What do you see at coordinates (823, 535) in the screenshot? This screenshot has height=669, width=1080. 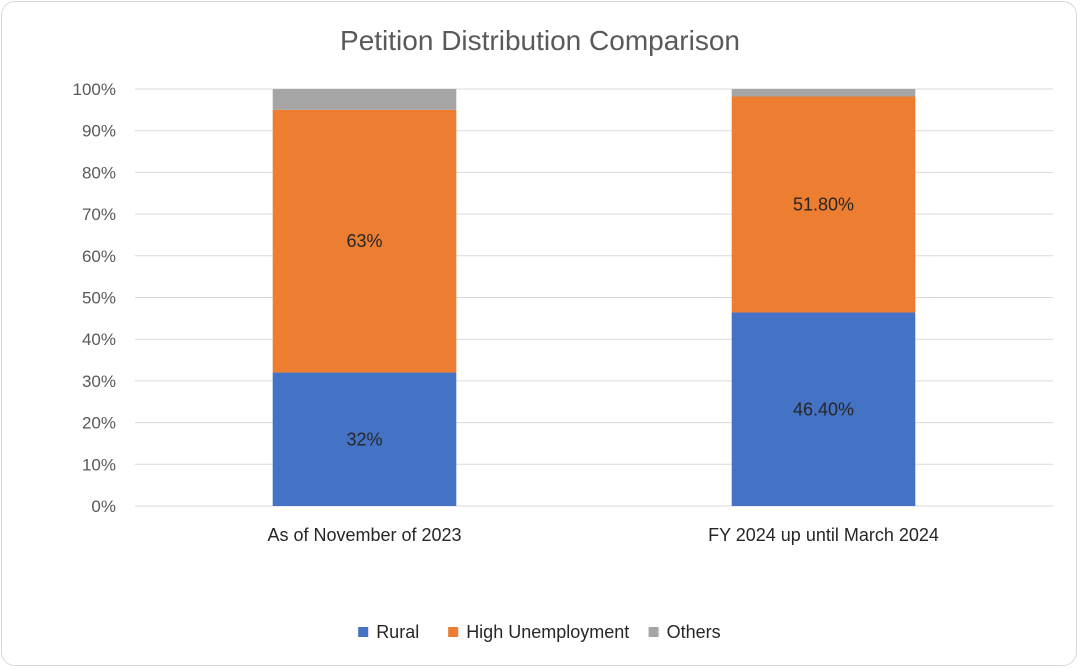 I see `x-category-label: FY 2024 up until March 2024` at bounding box center [823, 535].